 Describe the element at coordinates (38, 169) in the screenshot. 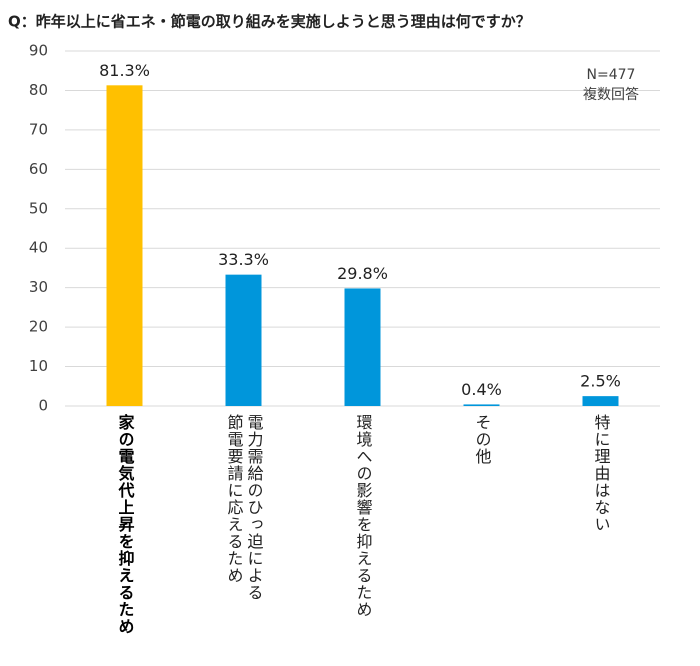

I see `y-tick-label: 60` at that location.